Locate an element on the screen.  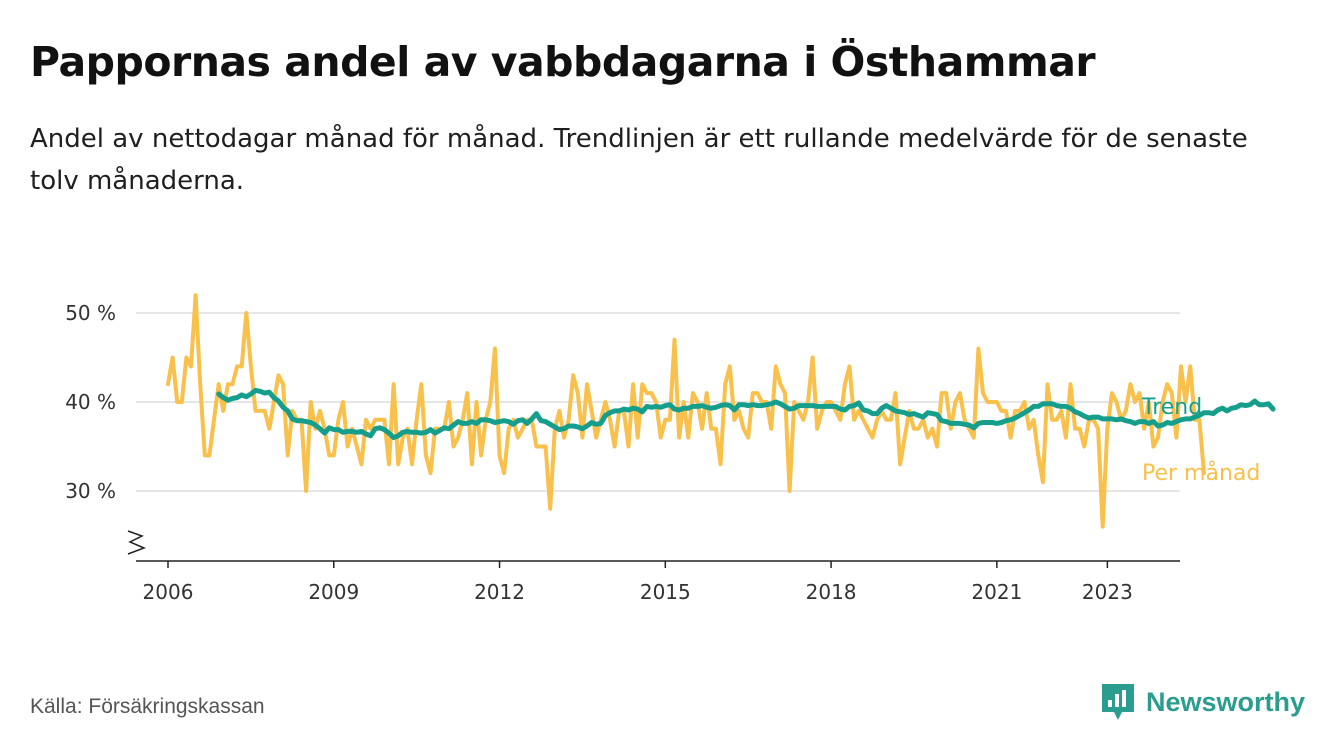
legend-label-per-manad: Per månad is located at coordinates (1201, 473).